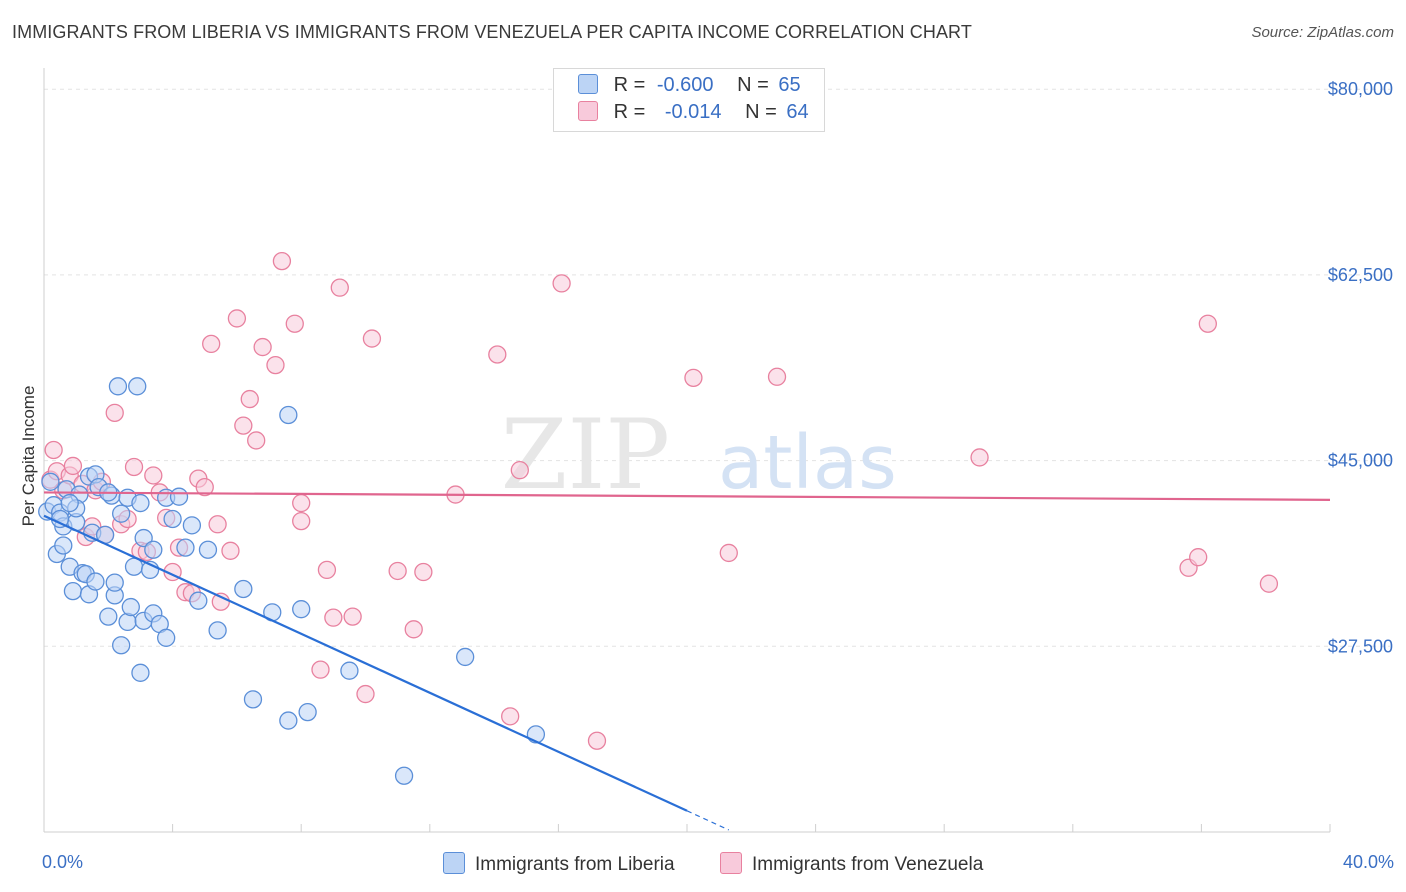 The image size is (1406, 892). Describe the element at coordinates (731, 863) in the screenshot. I see `bottom-venezuela-swatch` at that location.